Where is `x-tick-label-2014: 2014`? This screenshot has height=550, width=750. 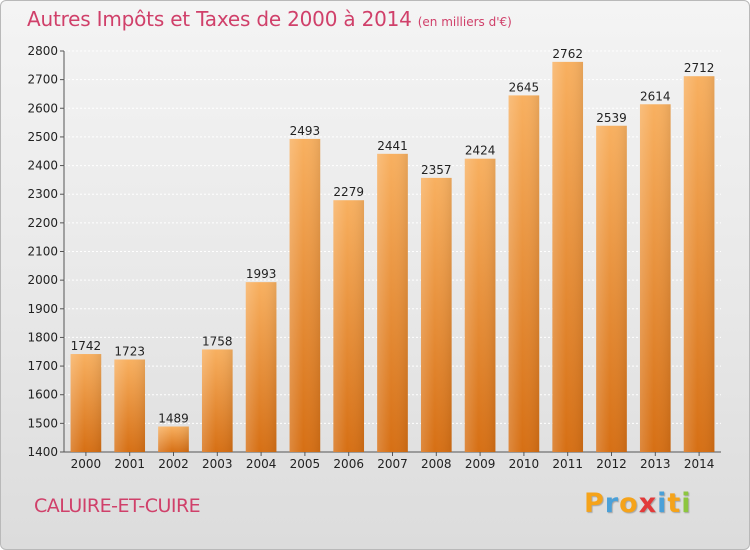
x-tick-label-2014: 2014 is located at coordinates (699, 464).